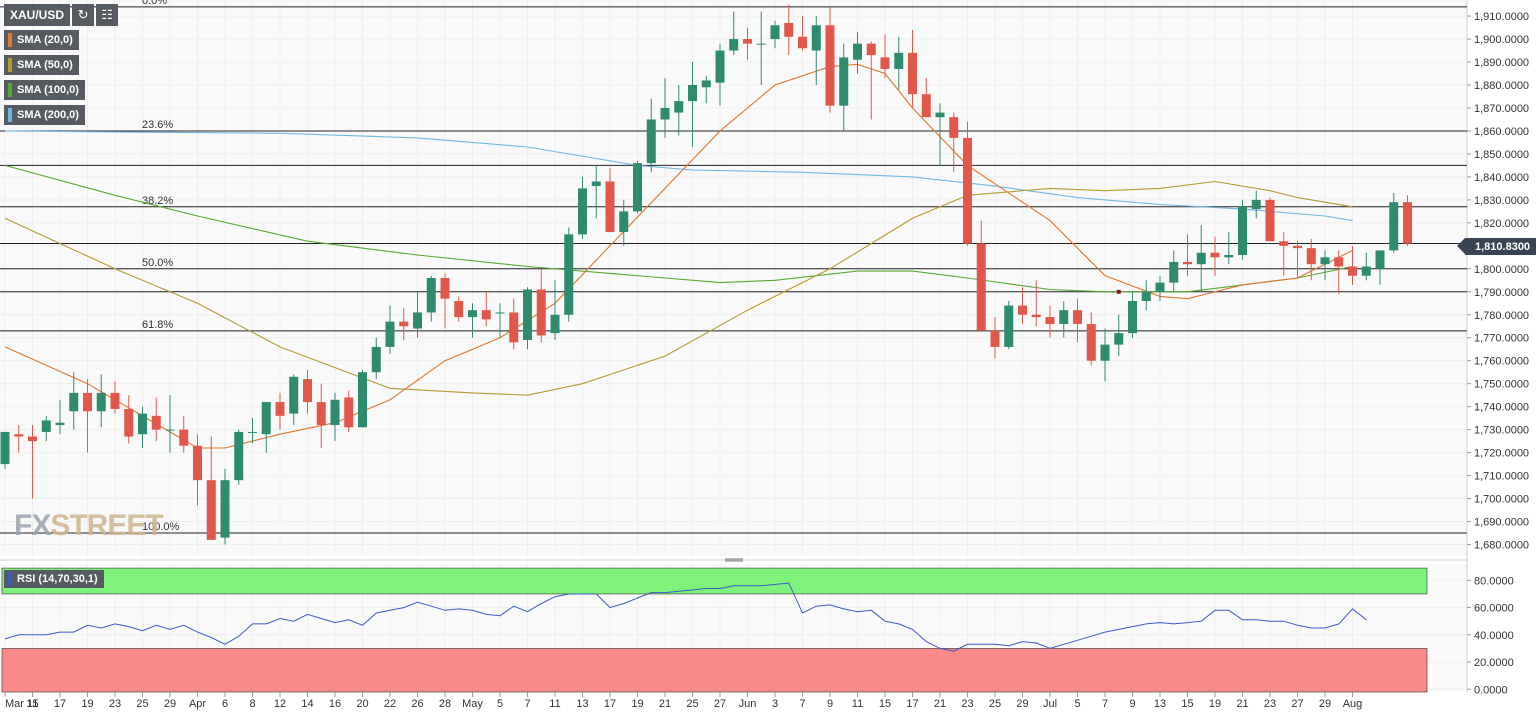 The width and height of the screenshot is (1536, 726). Describe the element at coordinates (54, 579) in the screenshot. I see `rsi-indicator-label: RSI (14,70,30,1)` at that location.